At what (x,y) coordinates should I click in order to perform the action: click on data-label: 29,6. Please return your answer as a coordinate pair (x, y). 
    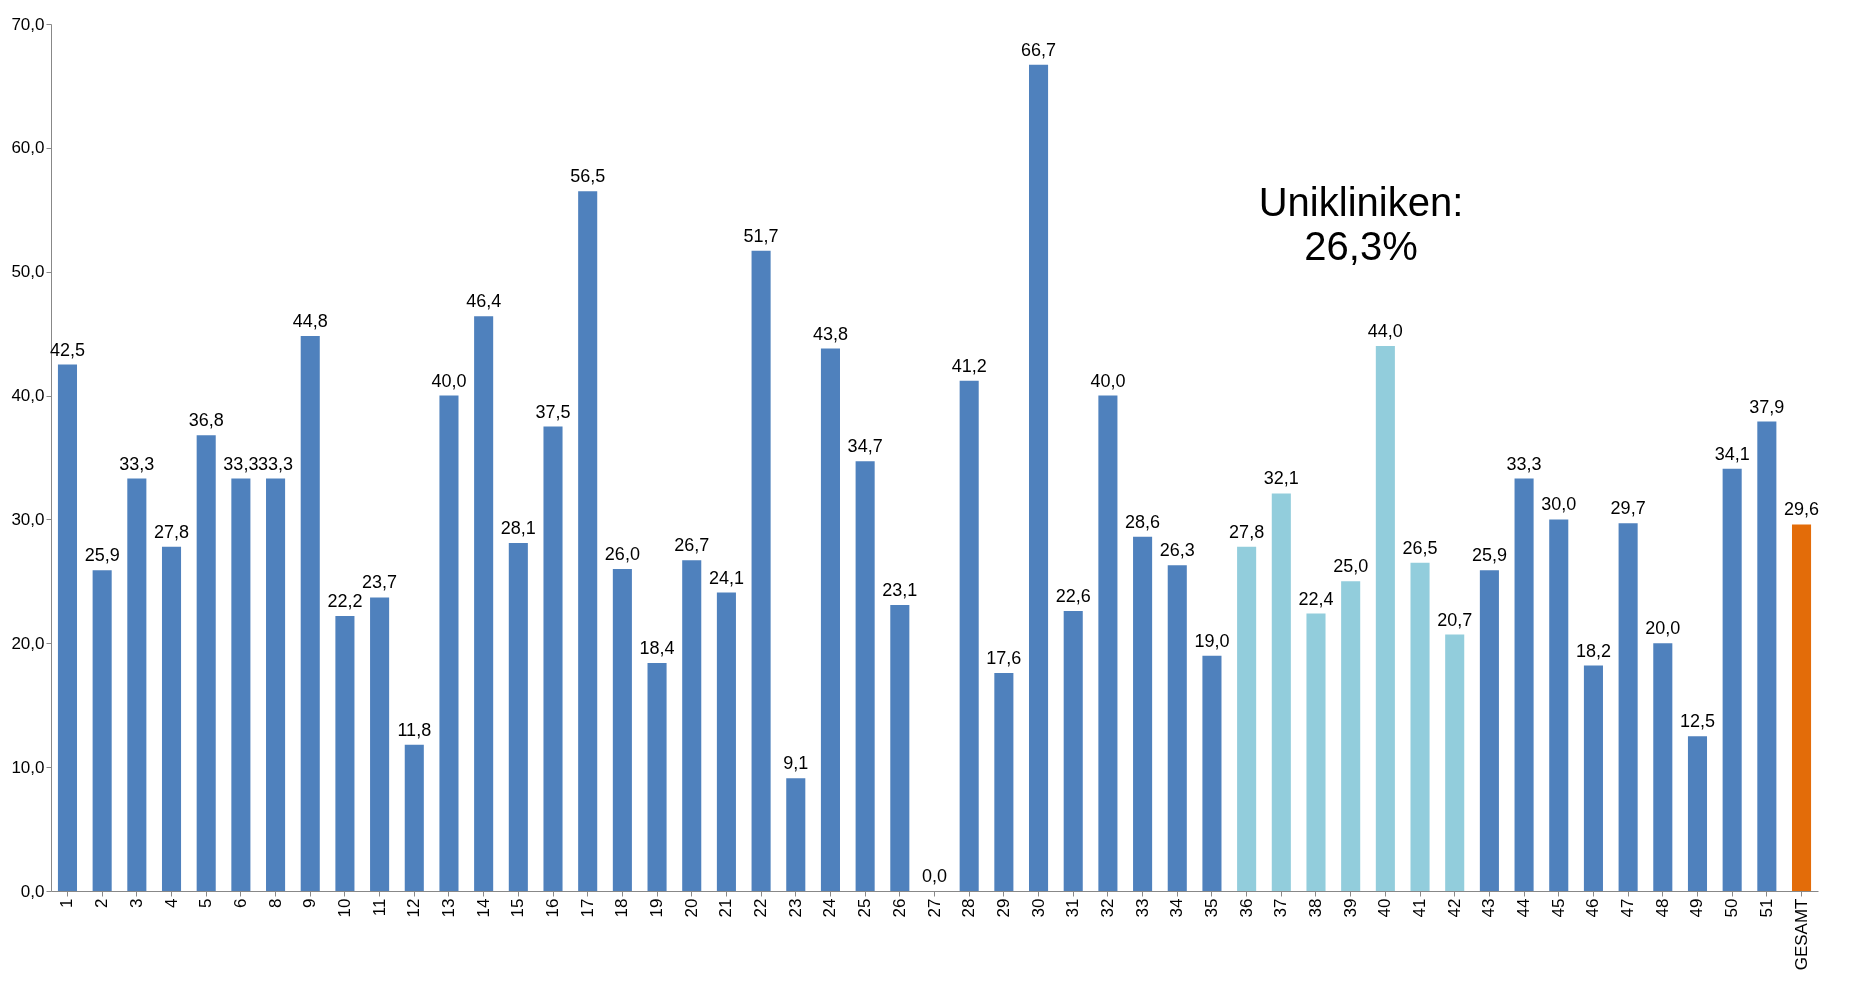
    Looking at the image, I should click on (1802, 509).